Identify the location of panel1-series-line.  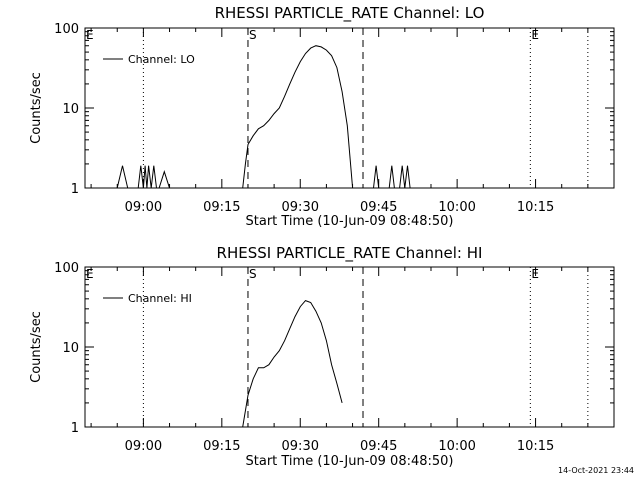
(263, 117).